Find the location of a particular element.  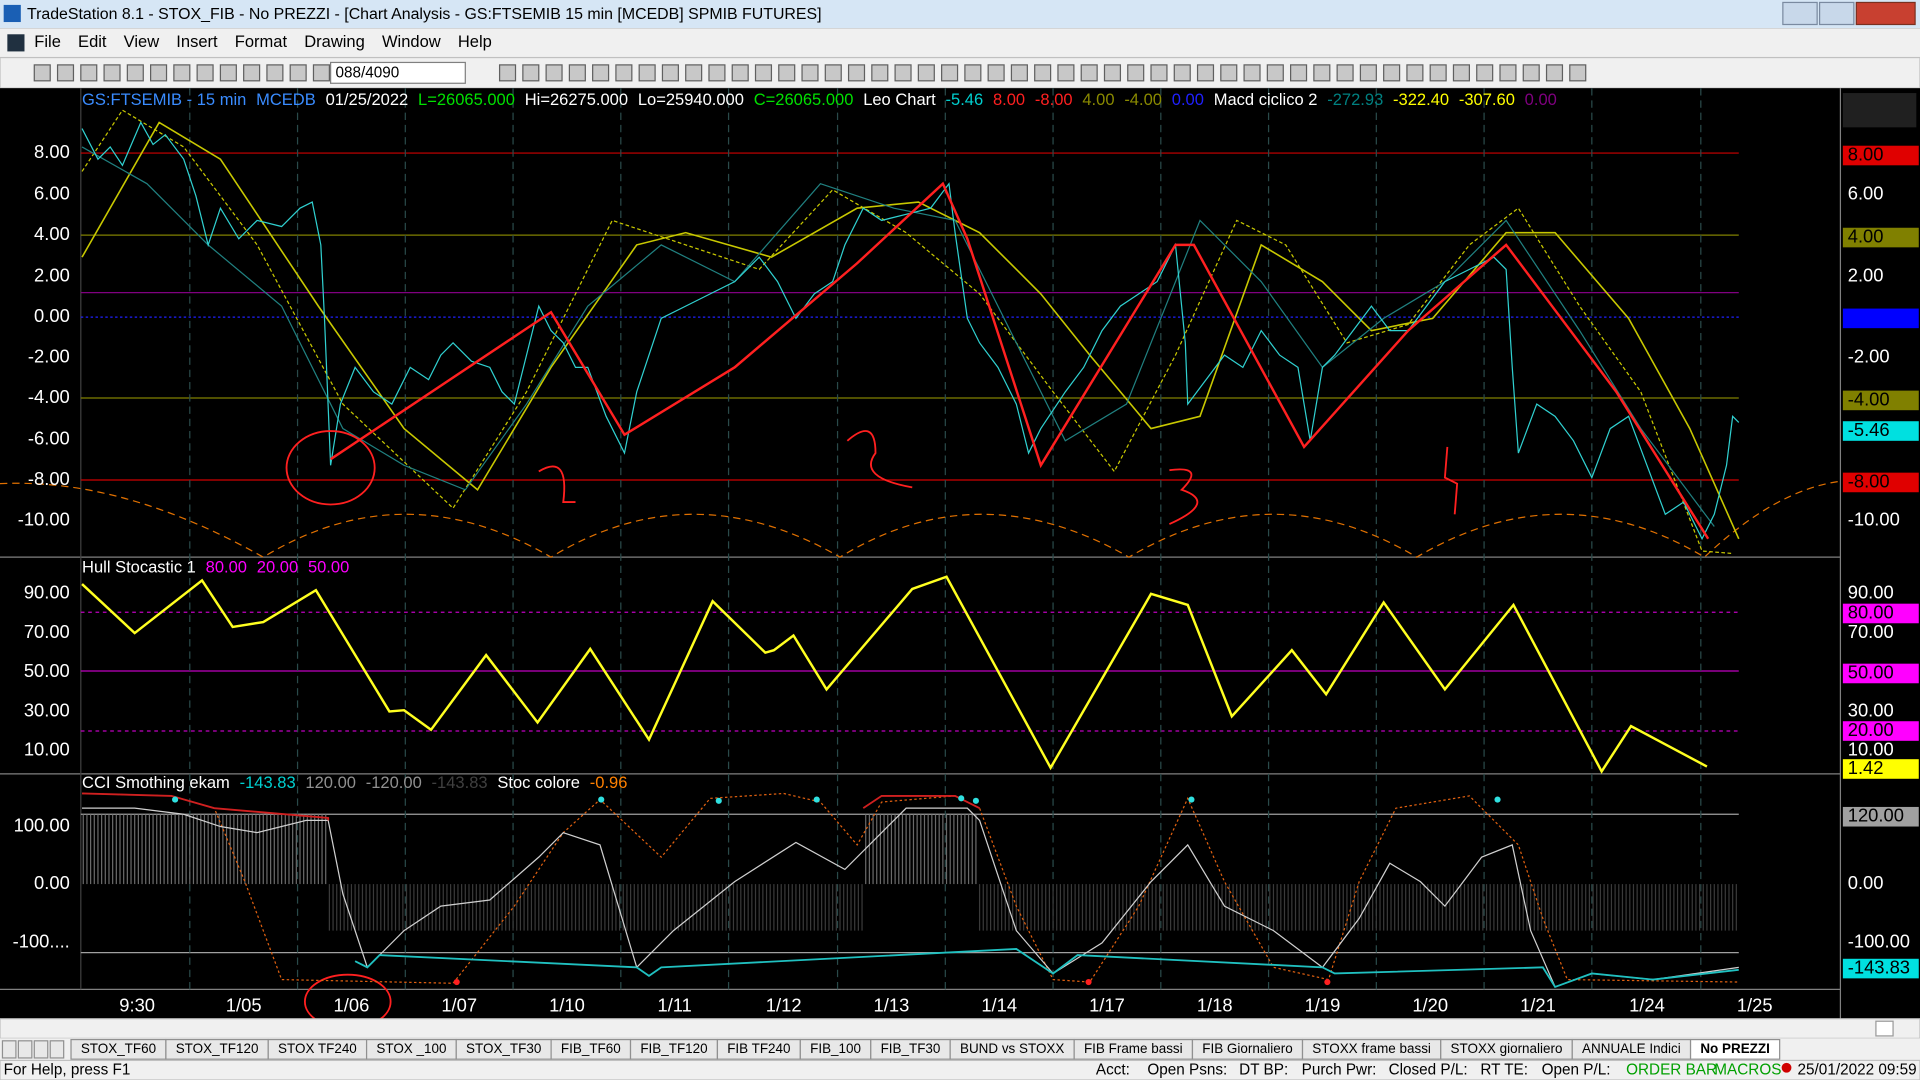

sheet-tab-label: FIB_TF60 is located at coordinates (591, 1048).